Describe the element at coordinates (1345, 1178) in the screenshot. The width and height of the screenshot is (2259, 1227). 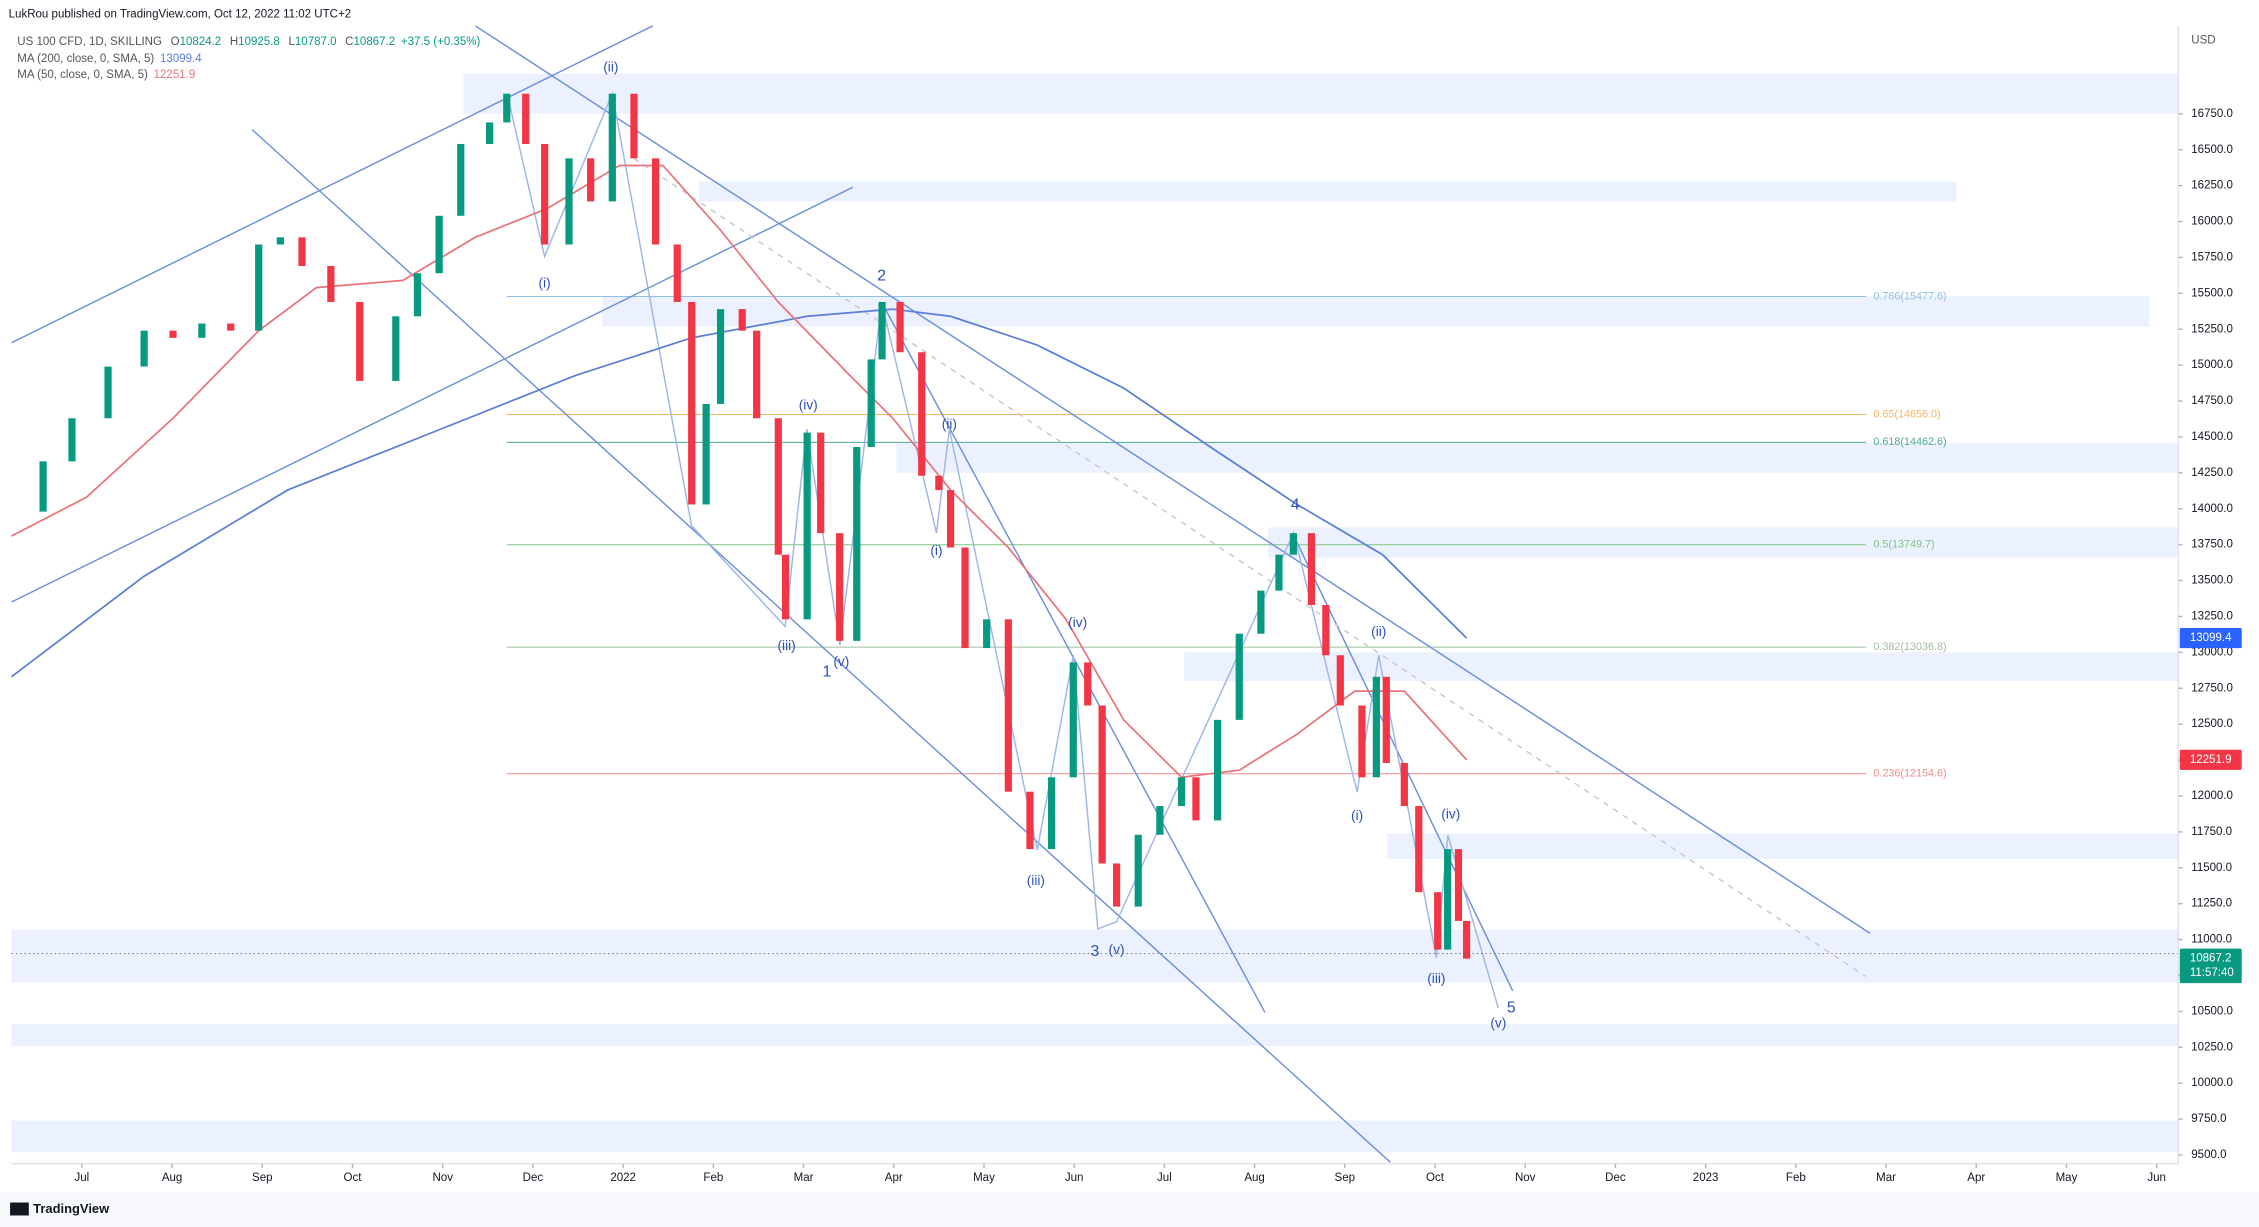
I see `x-tick-label: Sep` at that location.